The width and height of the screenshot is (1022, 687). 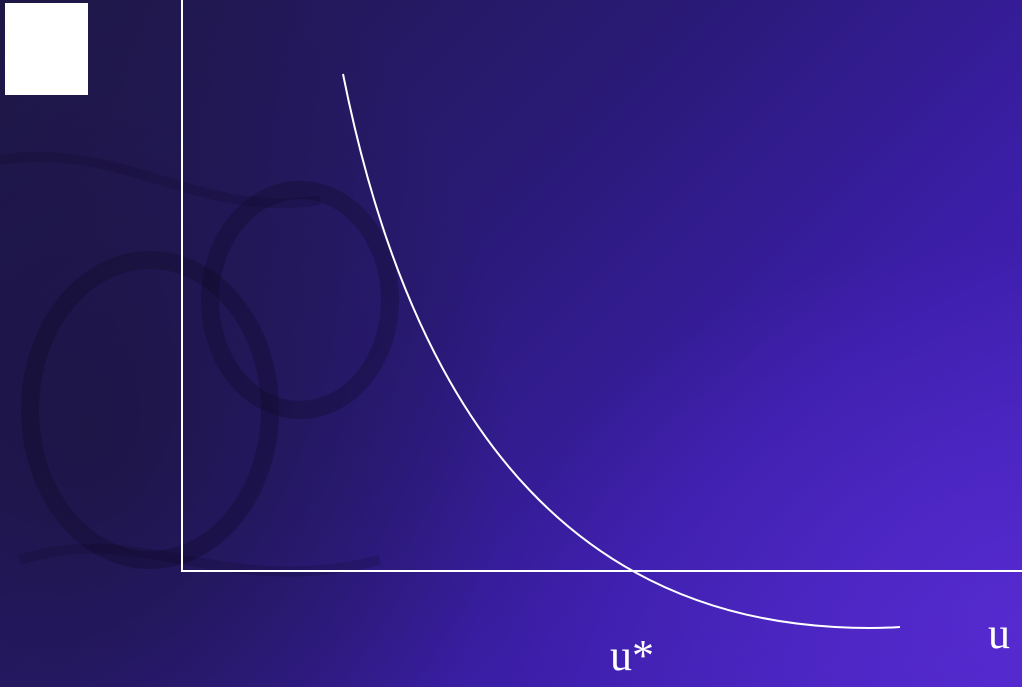 What do you see at coordinates (632, 655) in the screenshot?
I see `natural-rate-label: u*` at bounding box center [632, 655].